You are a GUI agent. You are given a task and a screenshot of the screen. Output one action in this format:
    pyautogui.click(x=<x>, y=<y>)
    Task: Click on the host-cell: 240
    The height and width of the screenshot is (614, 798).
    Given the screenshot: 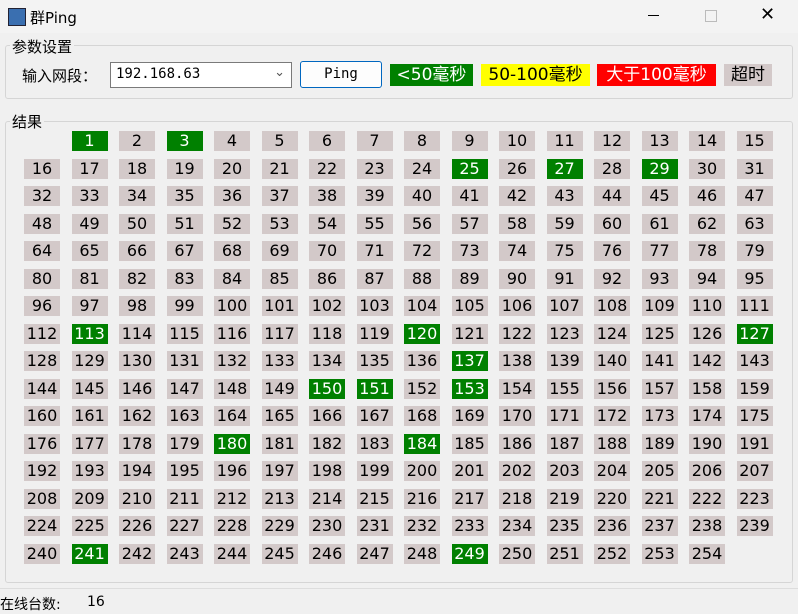 What is the action you would take?
    pyautogui.click(x=42, y=553)
    